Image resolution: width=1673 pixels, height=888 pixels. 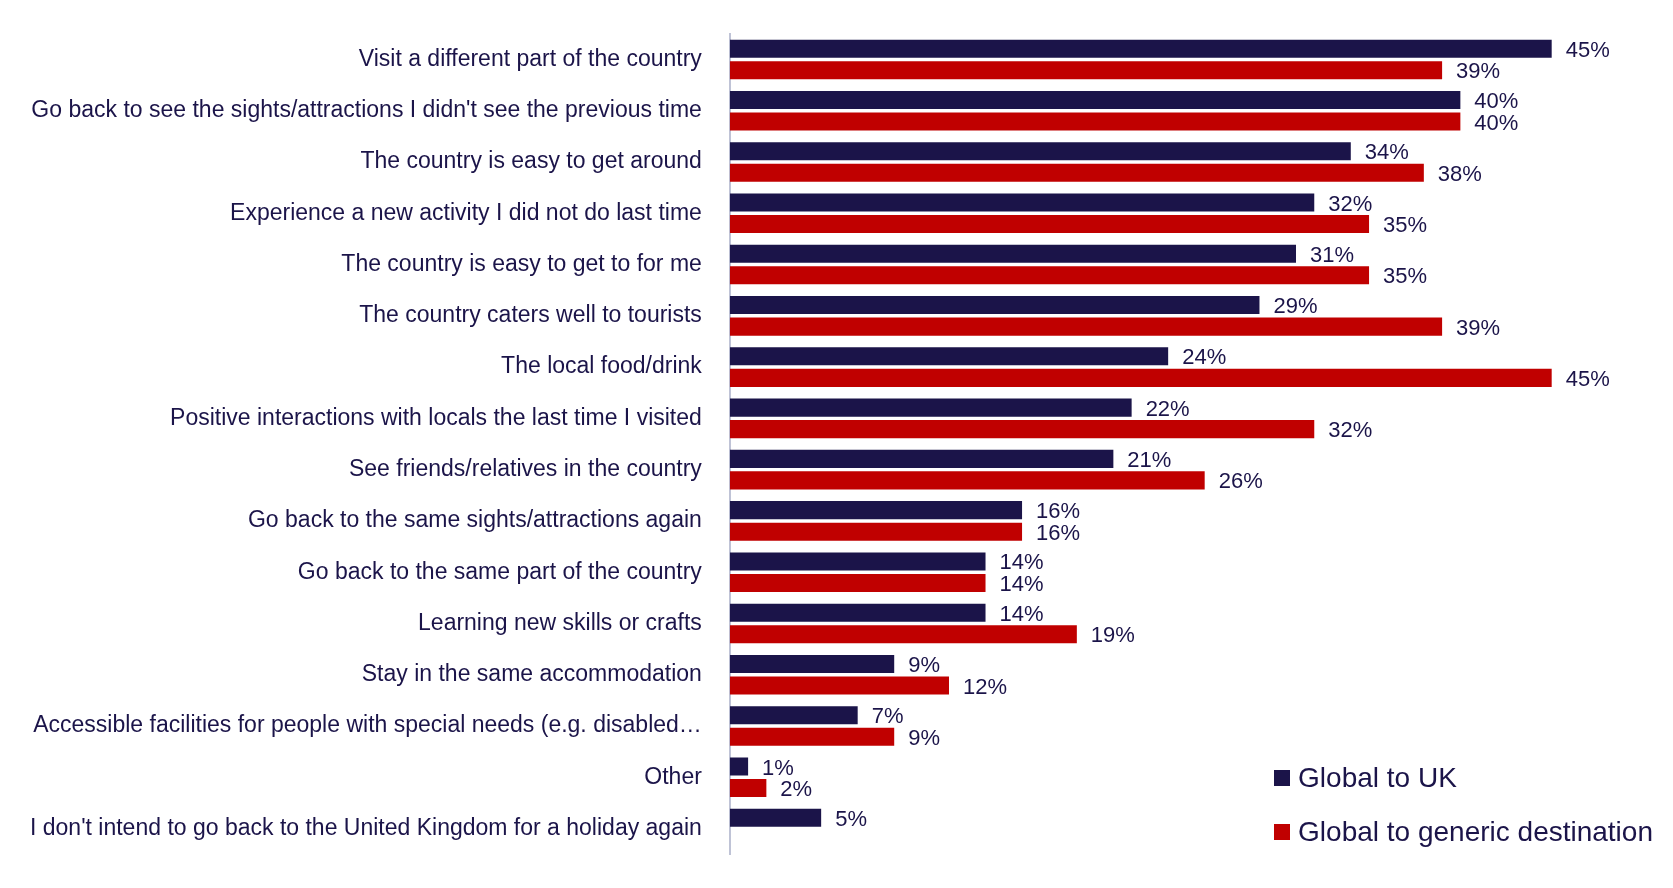 What do you see at coordinates (1021, 613) in the screenshot?
I see `data-label: 14%` at bounding box center [1021, 613].